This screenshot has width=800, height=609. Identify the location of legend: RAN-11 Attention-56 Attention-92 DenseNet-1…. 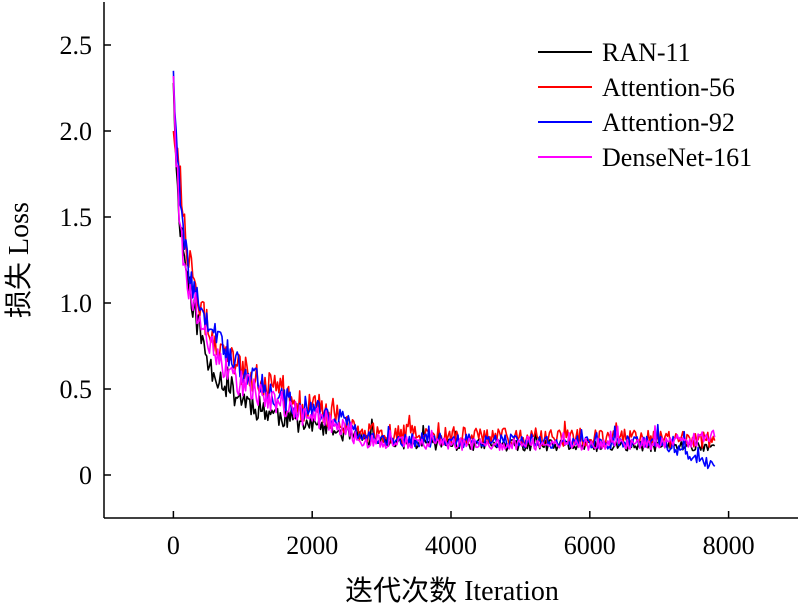
(645, 105).